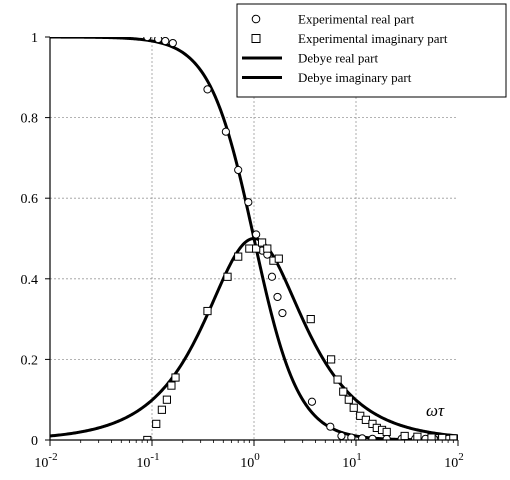 The width and height of the screenshot is (510, 480). What do you see at coordinates (30, 119) in the screenshot?
I see `y-tick-label: 0.8` at bounding box center [30, 119].